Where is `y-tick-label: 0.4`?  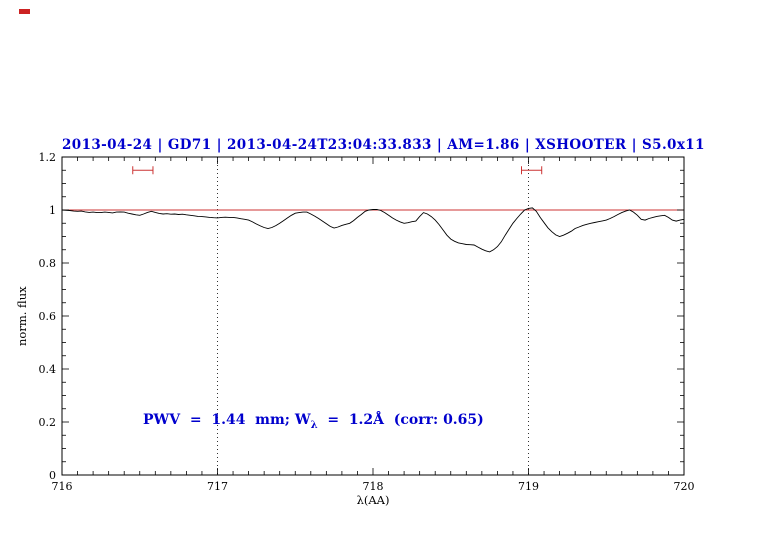
y-tick-label: 0.4 is located at coordinates (48, 369).